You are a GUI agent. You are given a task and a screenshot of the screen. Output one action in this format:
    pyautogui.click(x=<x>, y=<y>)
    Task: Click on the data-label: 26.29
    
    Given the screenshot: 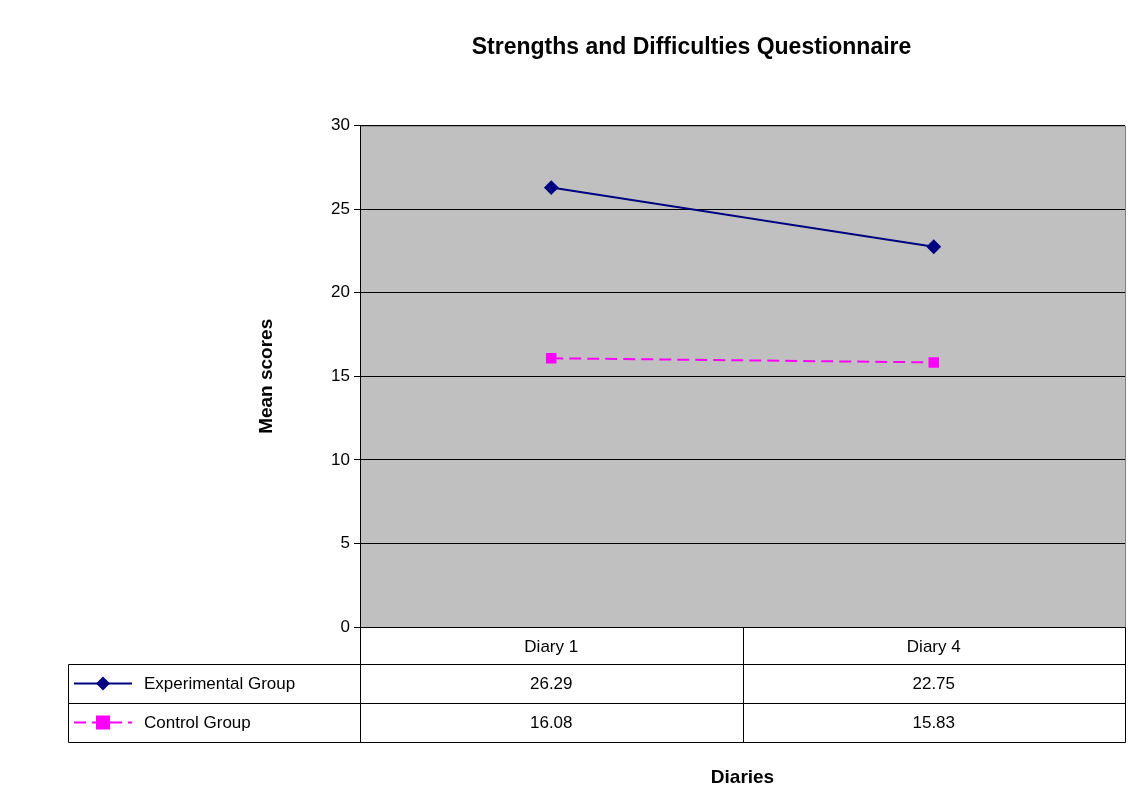 What is the action you would take?
    pyautogui.click(x=551, y=684)
    